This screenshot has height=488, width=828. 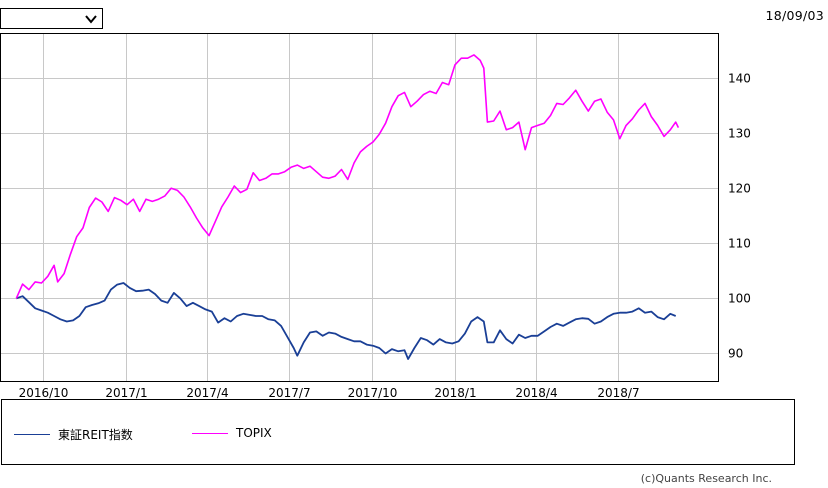 What do you see at coordinates (618, 393) in the screenshot?
I see `x-tick-label: 2018/7` at bounding box center [618, 393].